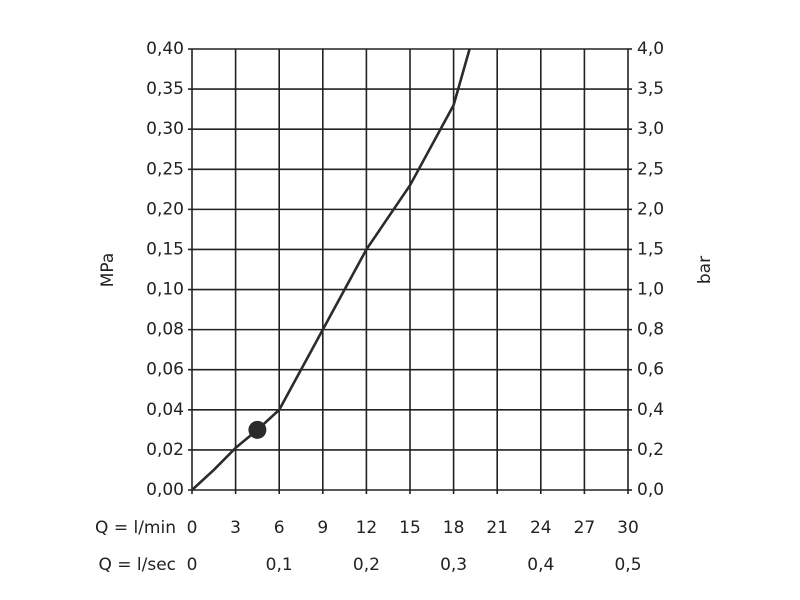 This screenshot has height=600, width=800. I want to click on x-tick-label: 15, so click(410, 528).